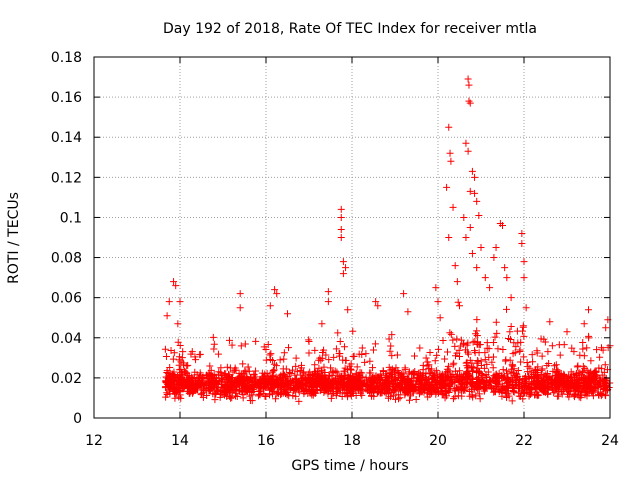  Describe the element at coordinates (66, 178) in the screenshot. I see `y-tick-label: 0.12` at that location.